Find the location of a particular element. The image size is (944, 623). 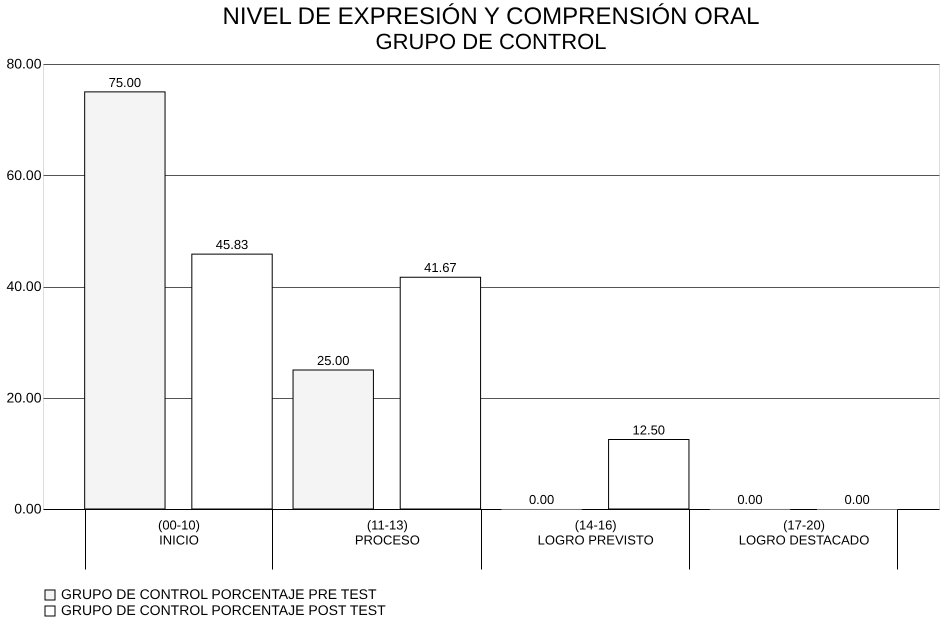

x-tick-label: (11-13) PROCESO is located at coordinates (387, 533).